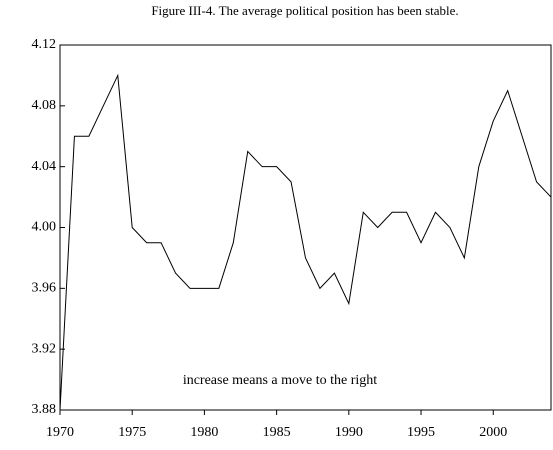  Describe the element at coordinates (277, 432) in the screenshot. I see `x-tick-label: 1985` at that location.